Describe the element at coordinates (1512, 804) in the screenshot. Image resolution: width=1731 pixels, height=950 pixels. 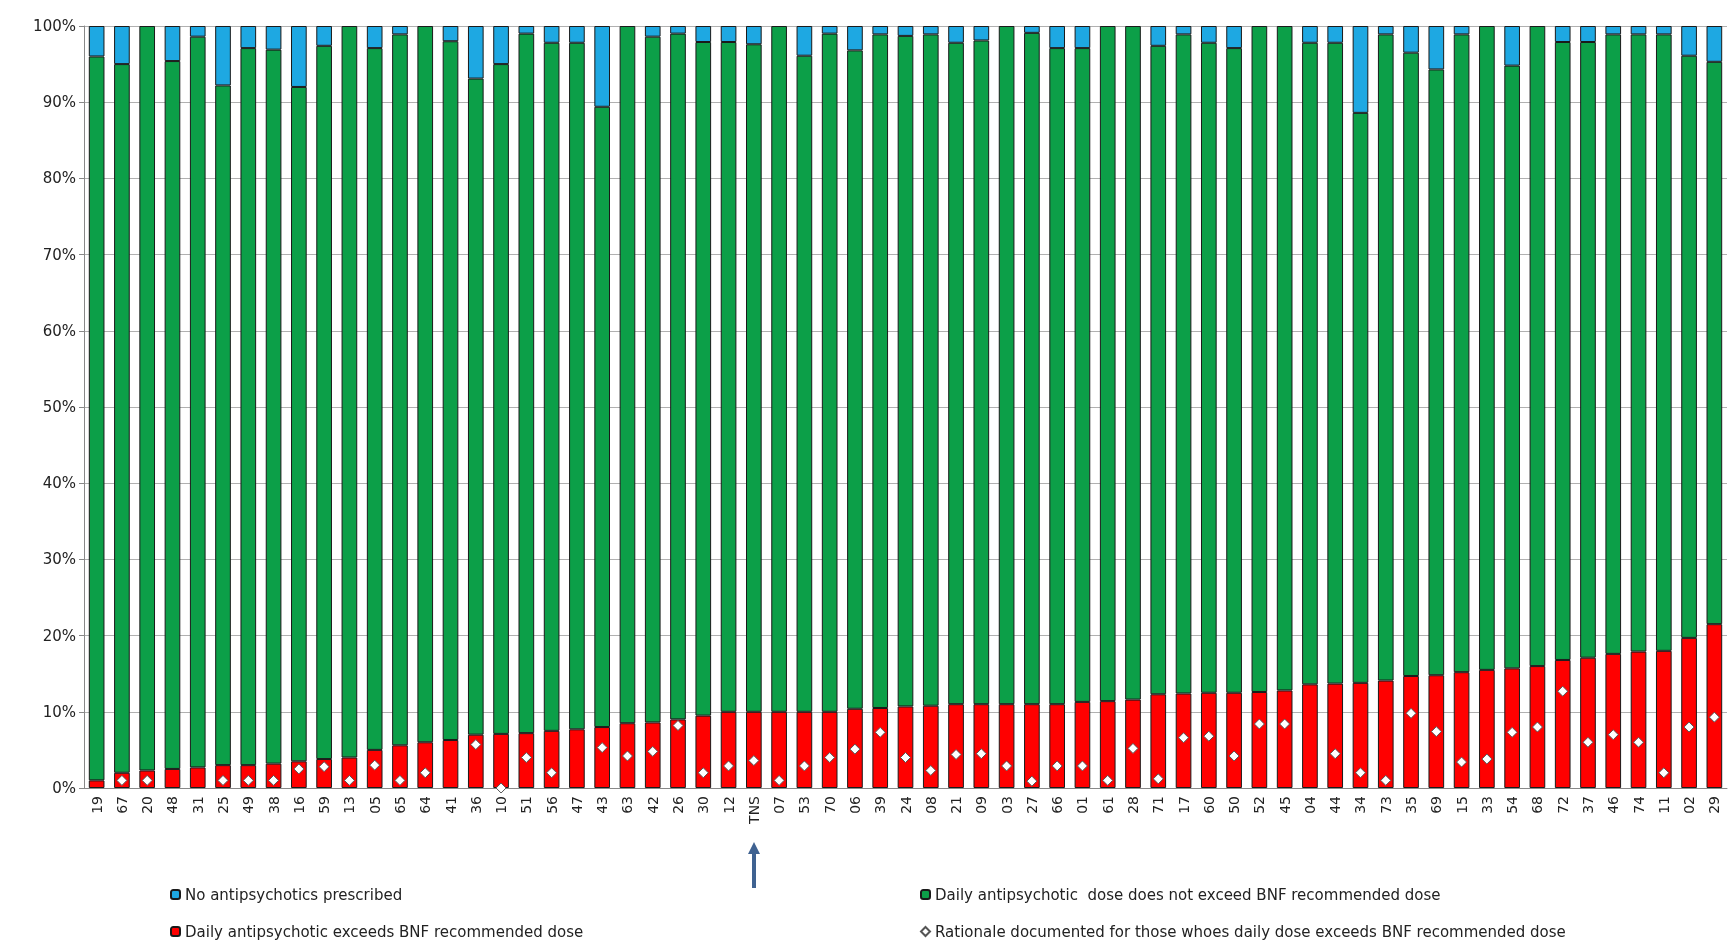
I see `x-tick-label: 54` at that location.